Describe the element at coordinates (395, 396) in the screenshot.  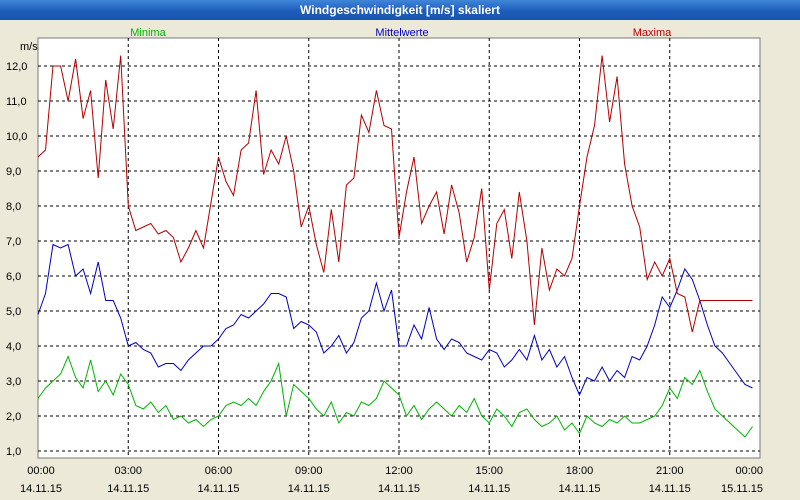
I see `series-line-minima` at that location.